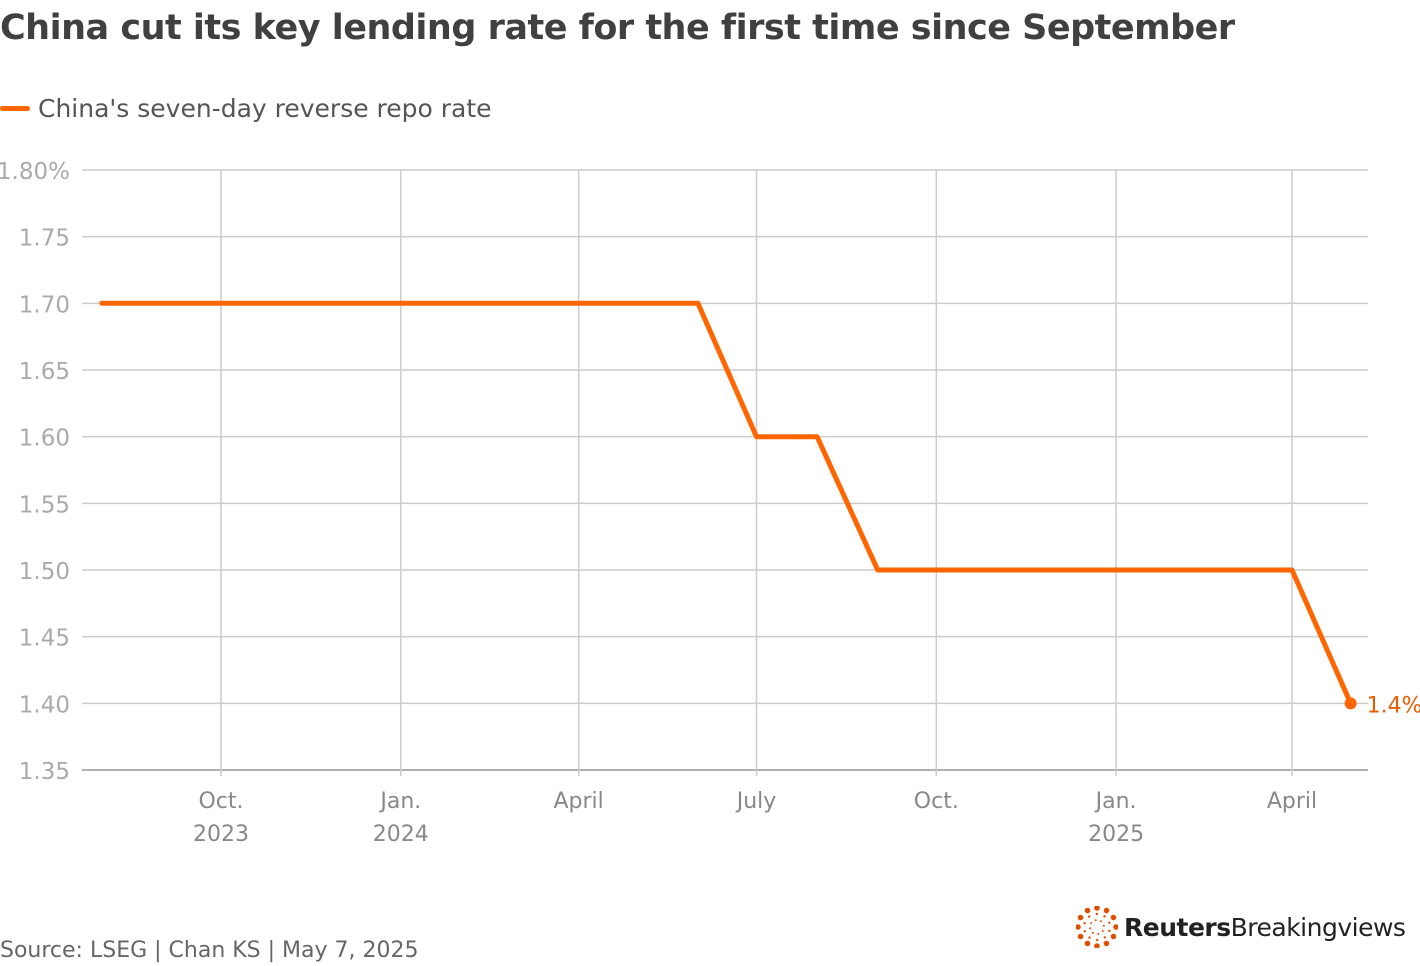  What do you see at coordinates (44, 439) in the screenshot?
I see `y-tick-label: 1.60` at bounding box center [44, 439].